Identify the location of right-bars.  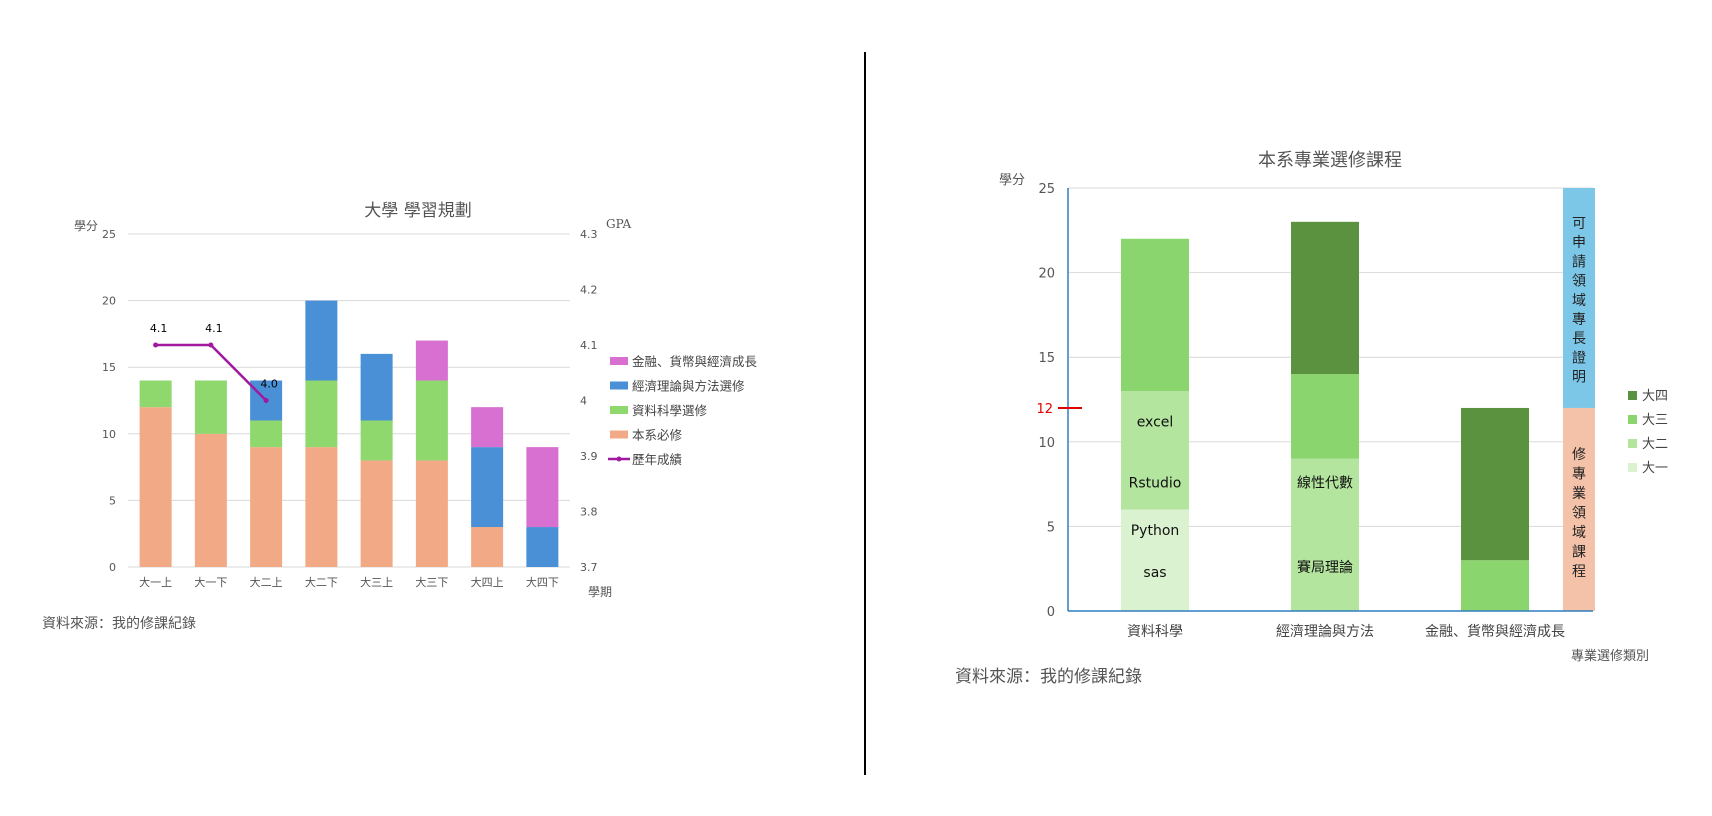
(1325, 416).